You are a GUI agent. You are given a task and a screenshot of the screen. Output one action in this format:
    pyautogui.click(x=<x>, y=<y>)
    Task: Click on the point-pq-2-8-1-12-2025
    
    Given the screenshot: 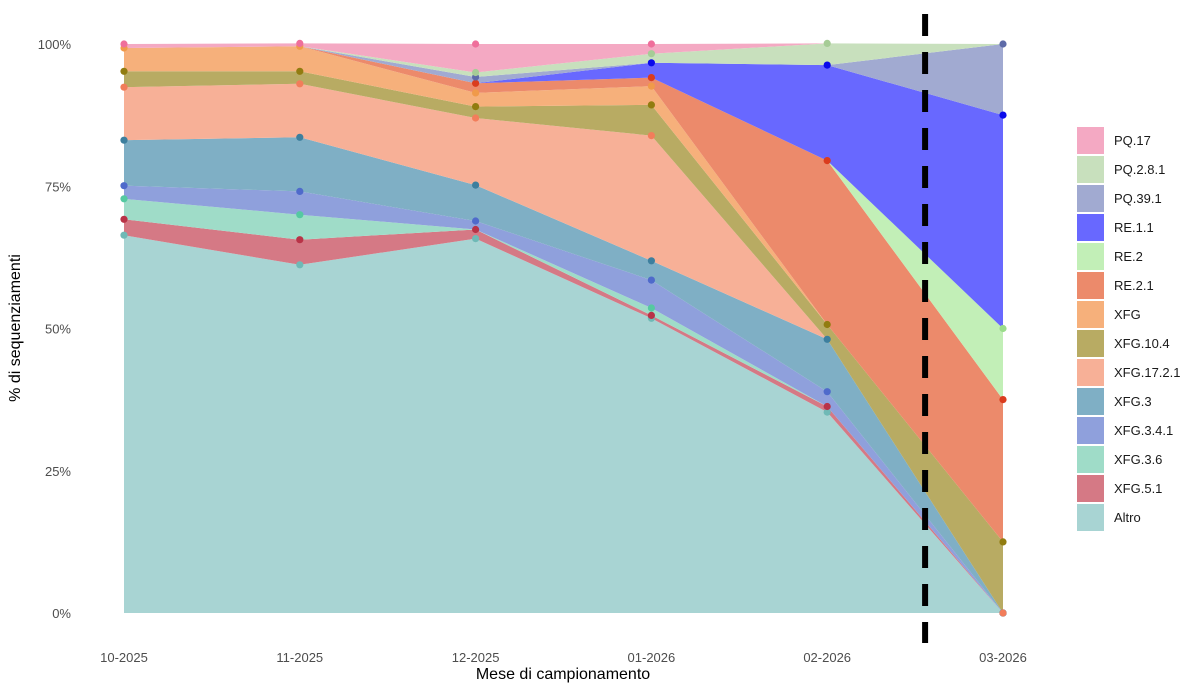 What is the action you would take?
    pyautogui.click(x=476, y=72)
    